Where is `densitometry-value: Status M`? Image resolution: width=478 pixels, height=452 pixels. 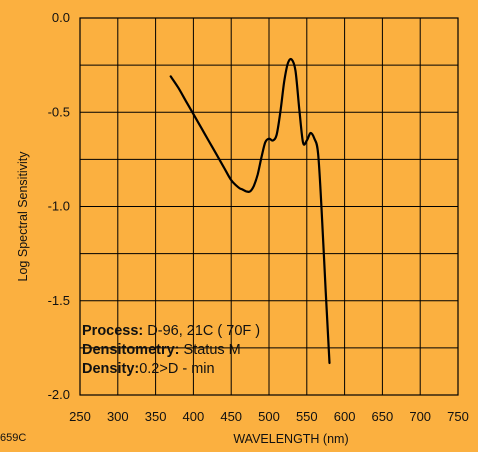
densitometry-value: Status M is located at coordinates (210, 350).